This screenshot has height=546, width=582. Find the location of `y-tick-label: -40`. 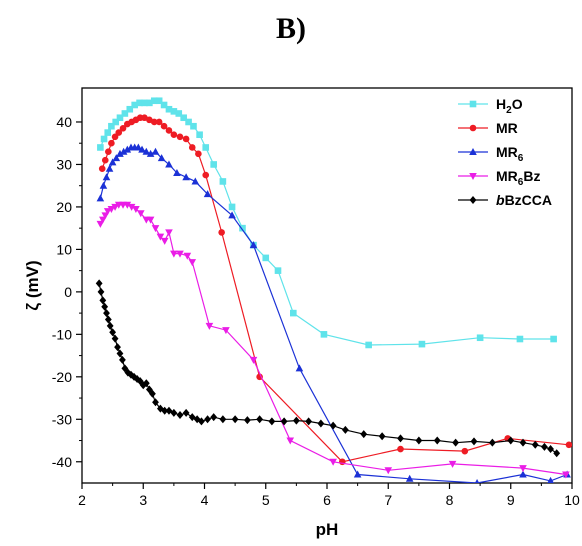

y-tick-label: -40 is located at coordinates (62, 462).